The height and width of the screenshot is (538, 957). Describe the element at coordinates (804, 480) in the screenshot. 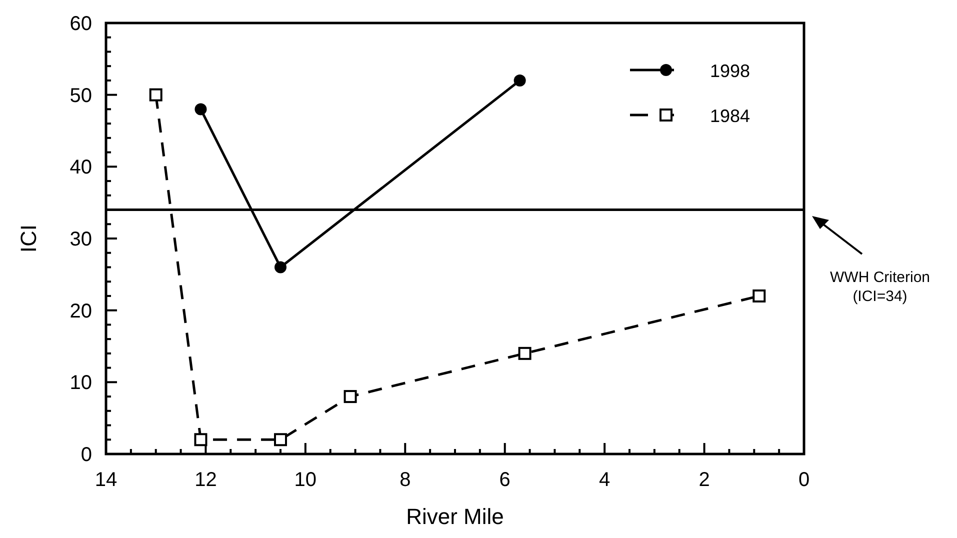

I see `x-tick-label: 0` at that location.